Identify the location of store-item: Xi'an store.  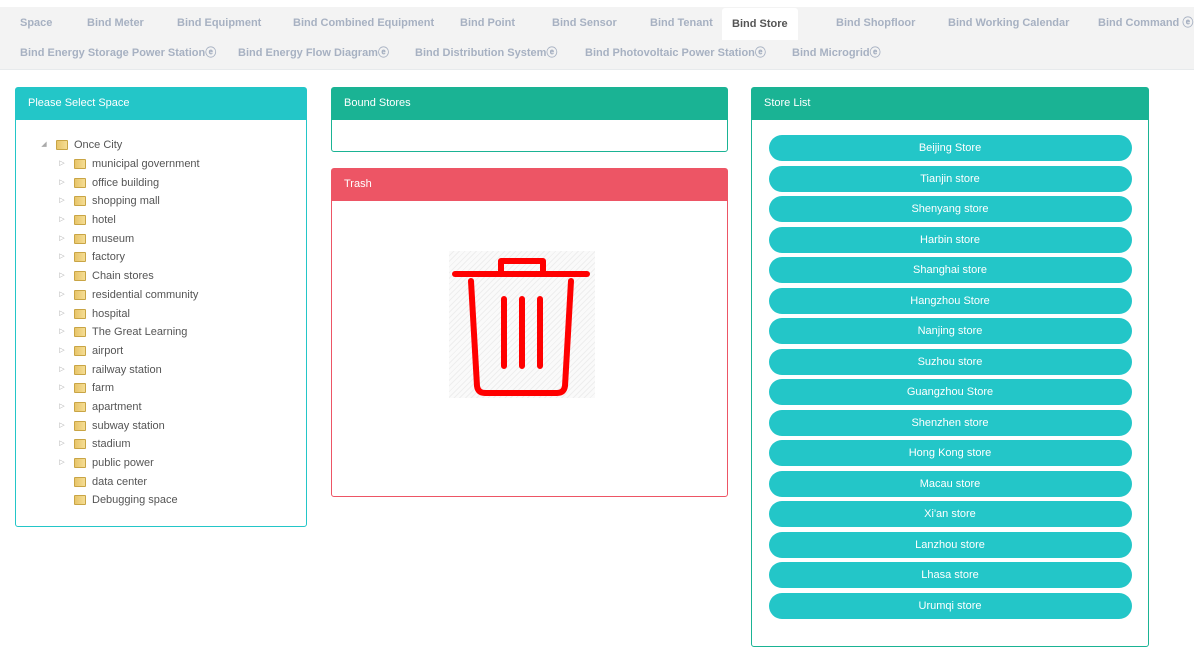
(950, 514).